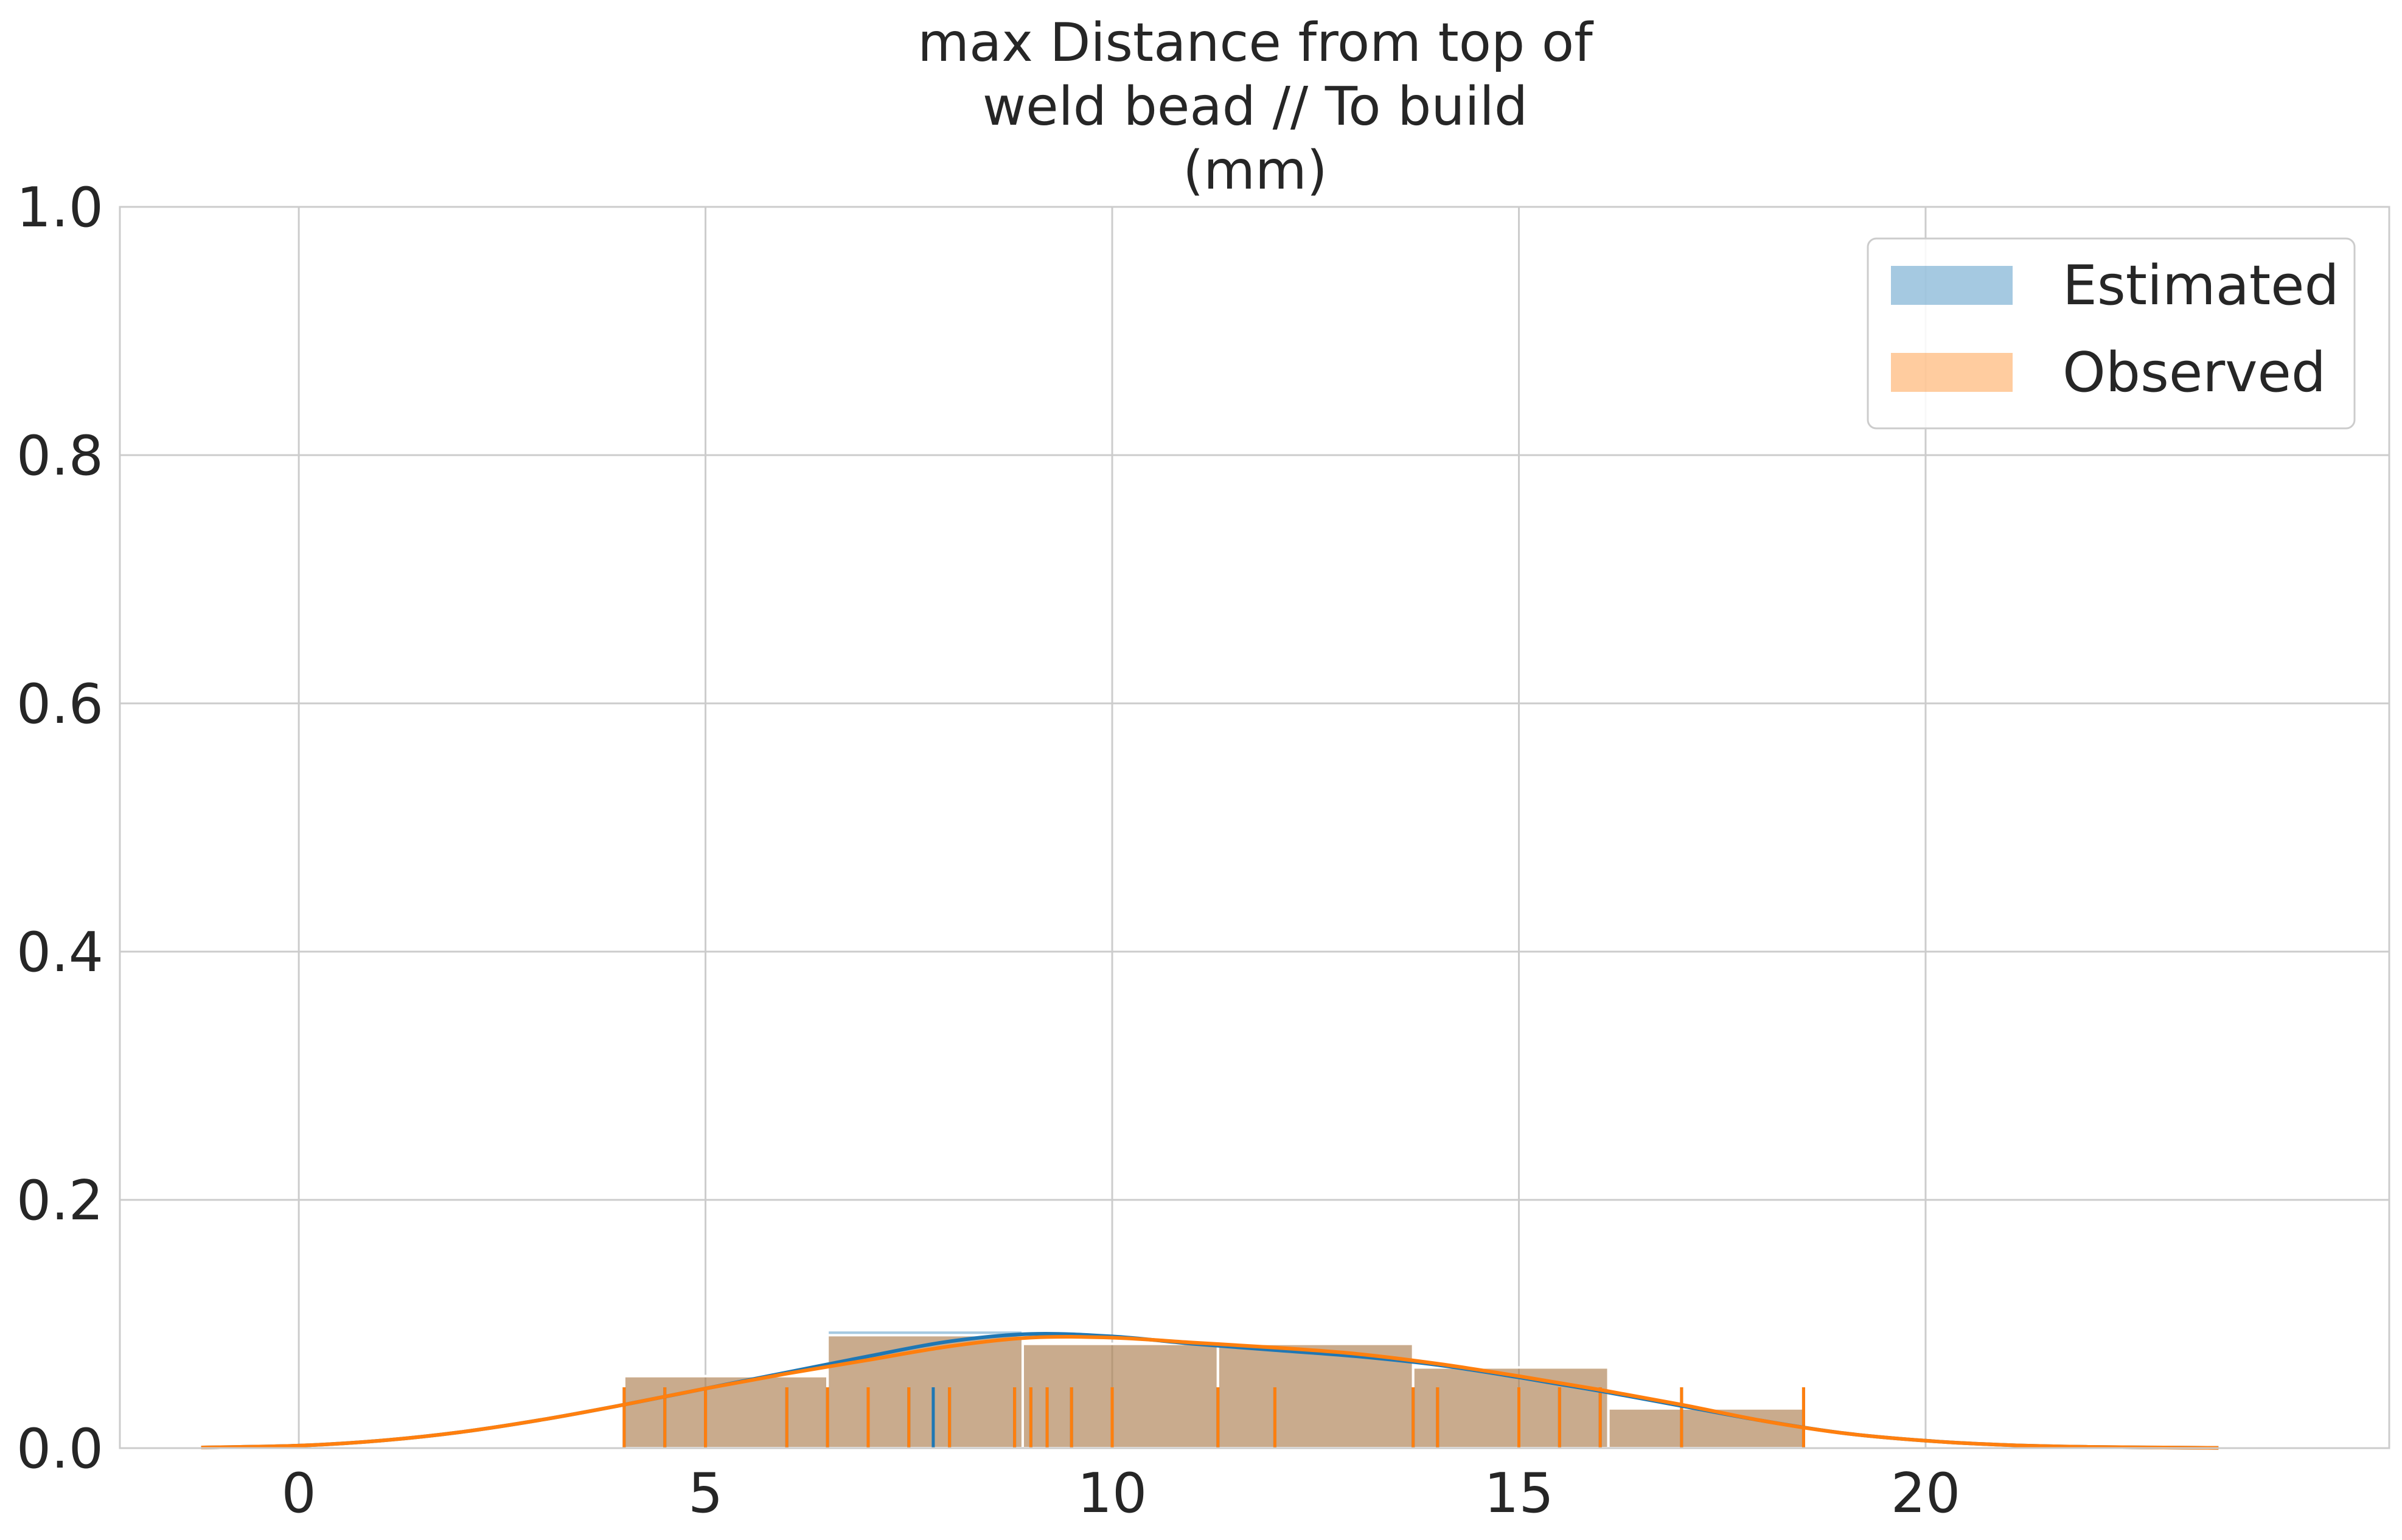 The image size is (2402, 1540). I want to click on y-tick-label: 0.2, so click(59, 1201).